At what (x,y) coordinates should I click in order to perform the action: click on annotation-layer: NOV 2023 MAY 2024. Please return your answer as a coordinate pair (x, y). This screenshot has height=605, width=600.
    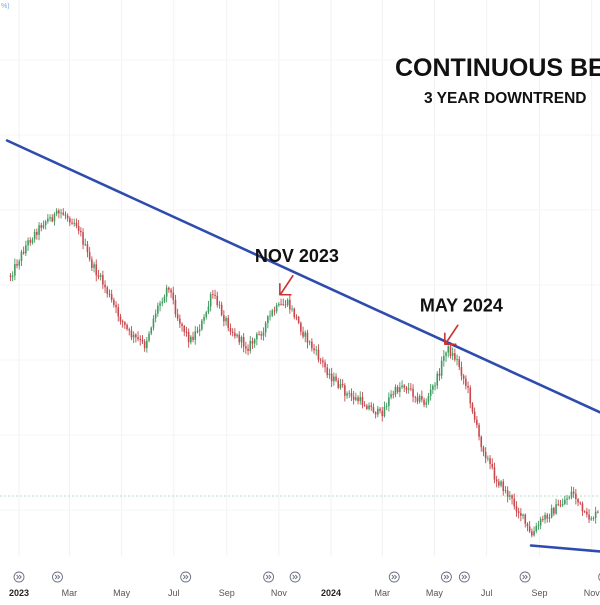
    Looking at the image, I should click on (379, 296).